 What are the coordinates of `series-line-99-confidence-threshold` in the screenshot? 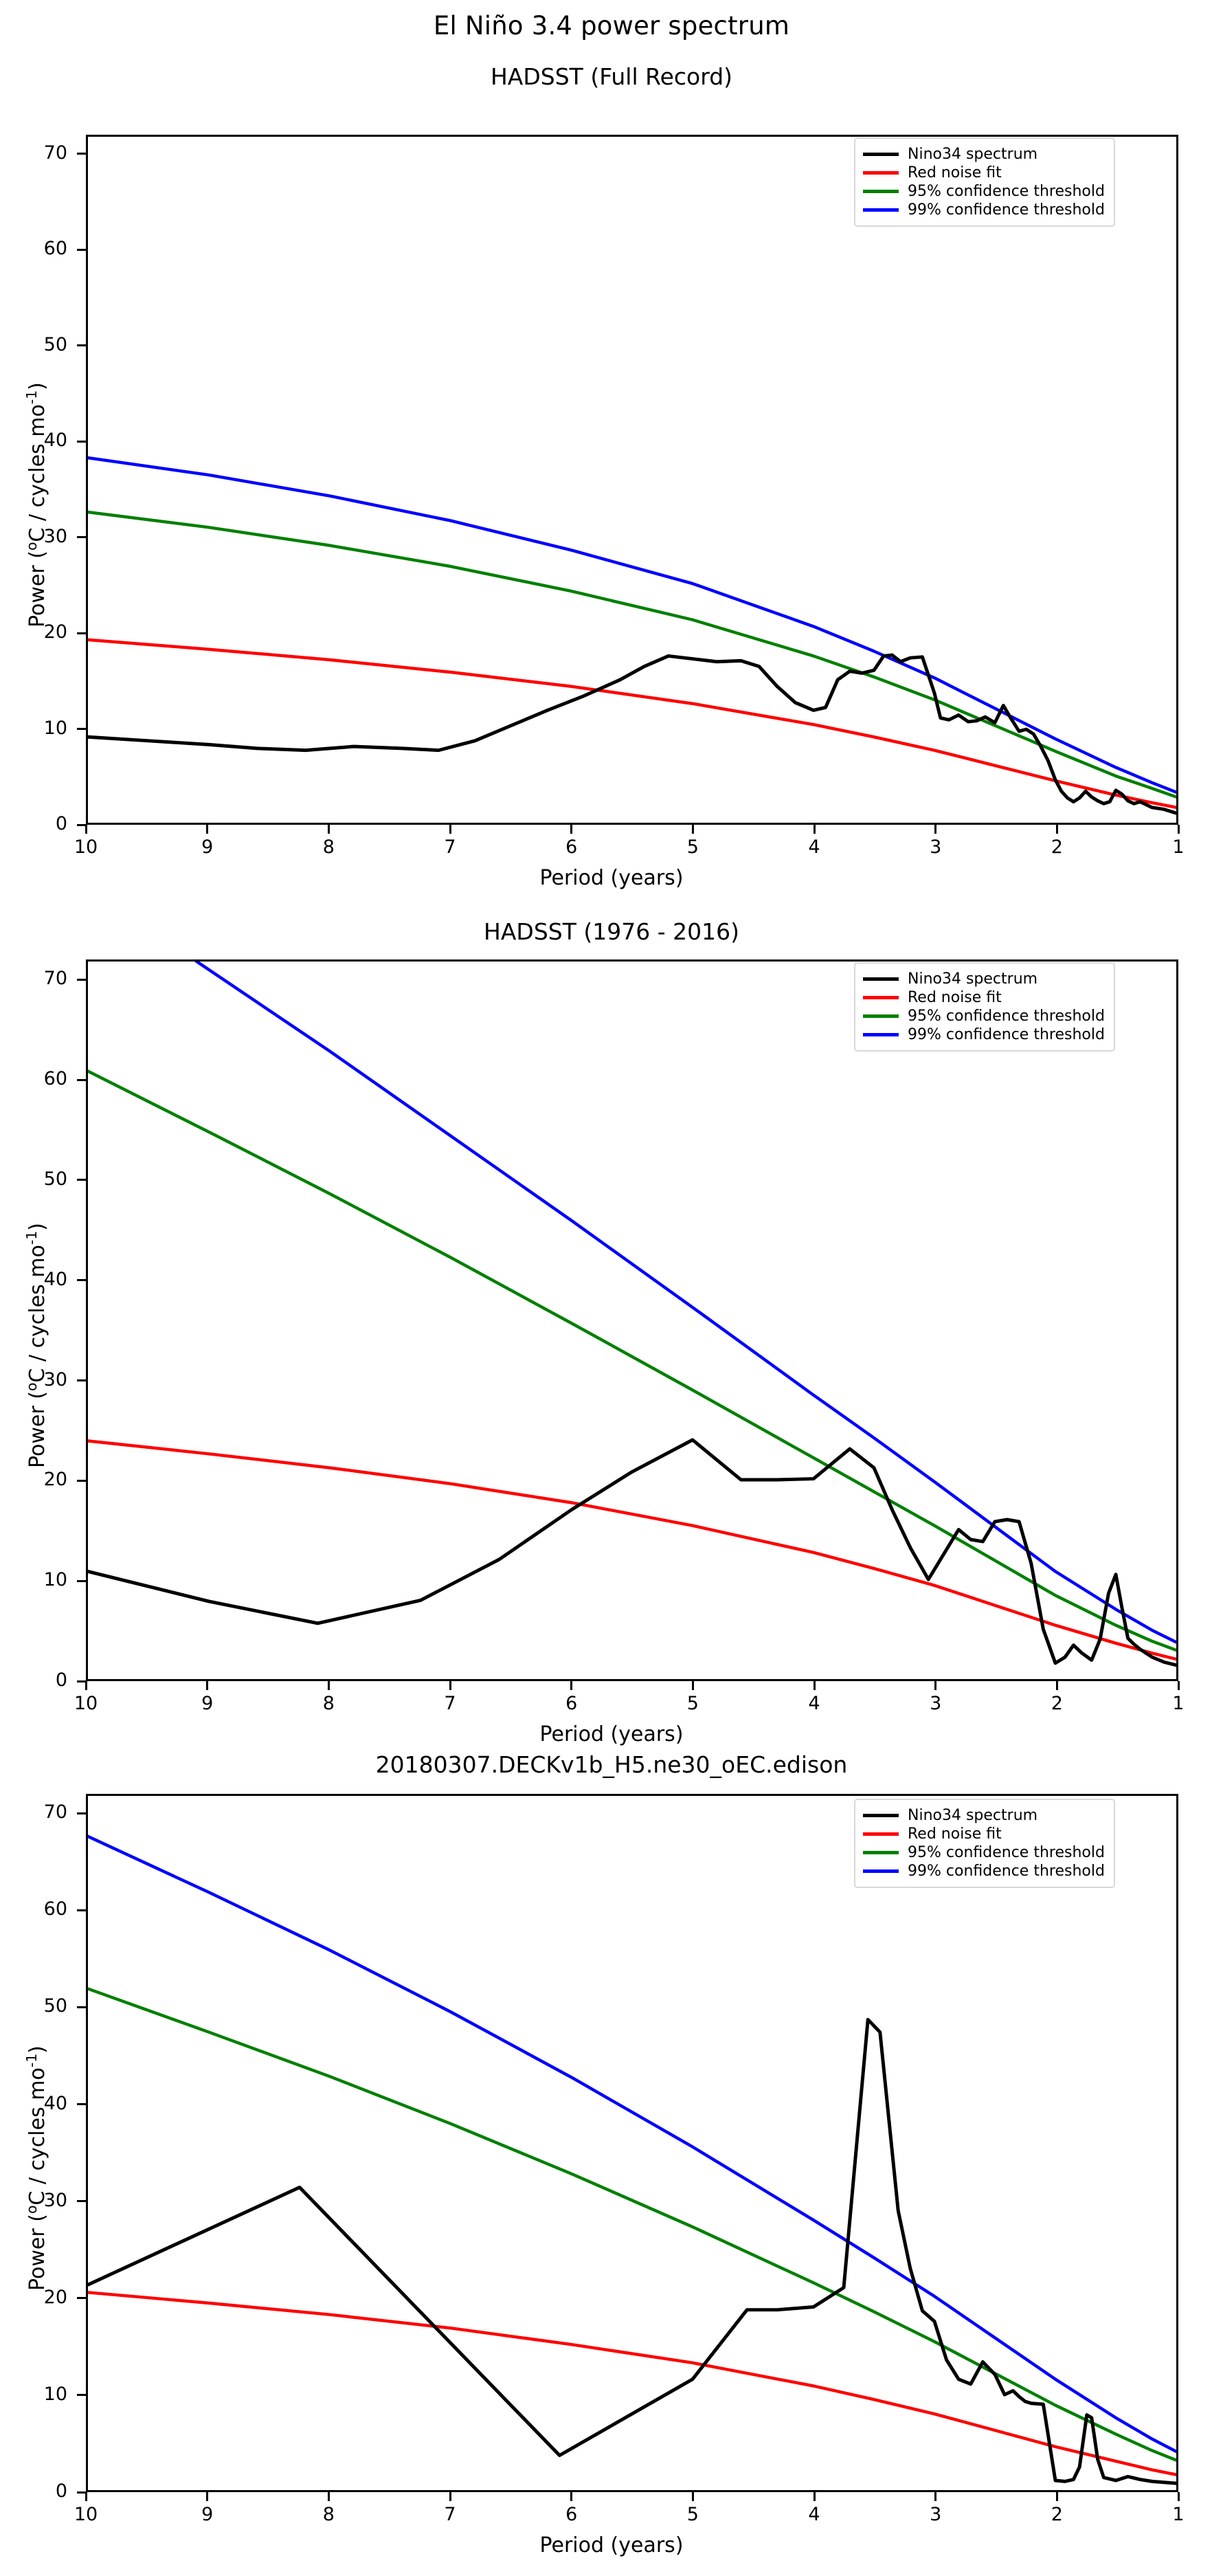 It's located at (632, 625).